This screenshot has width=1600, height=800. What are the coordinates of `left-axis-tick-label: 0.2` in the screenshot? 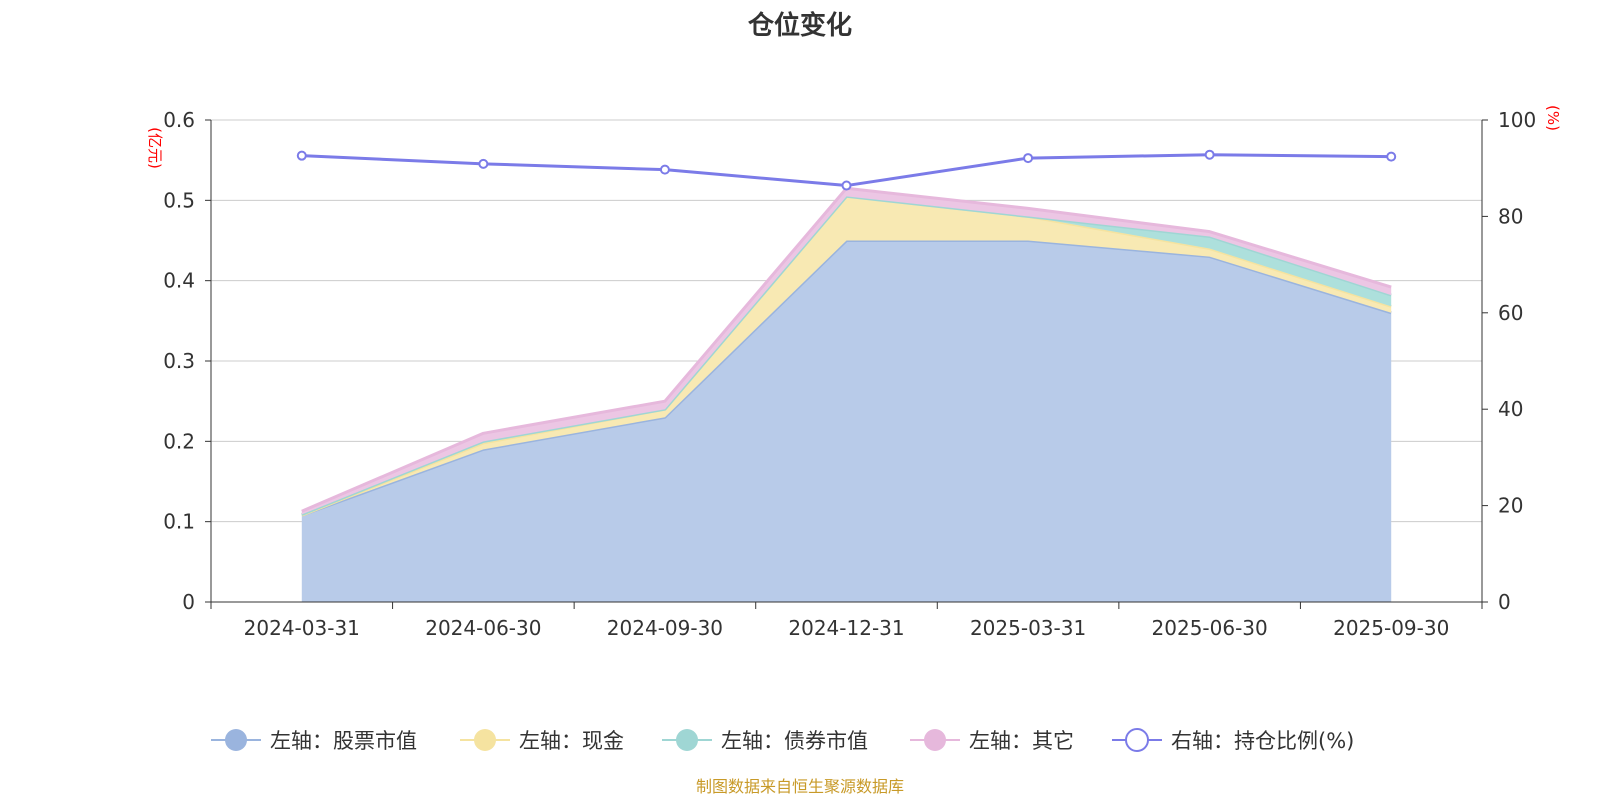 It's located at (179, 441).